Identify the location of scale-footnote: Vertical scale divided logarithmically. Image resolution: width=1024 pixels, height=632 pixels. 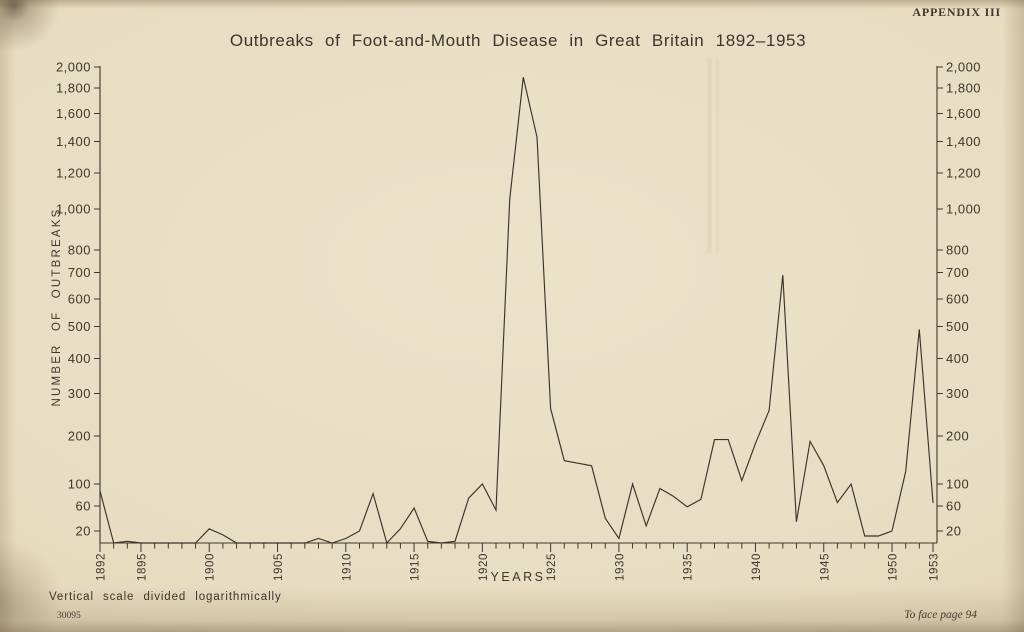
(165, 597).